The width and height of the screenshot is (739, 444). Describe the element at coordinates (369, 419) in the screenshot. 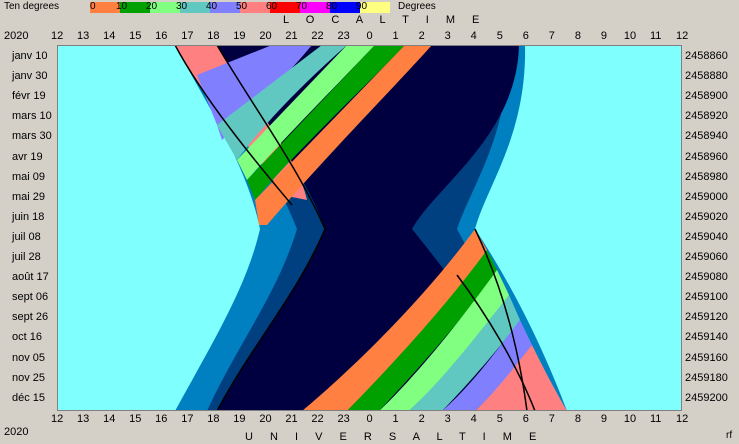

I see `bottom-tick-label: 0` at that location.